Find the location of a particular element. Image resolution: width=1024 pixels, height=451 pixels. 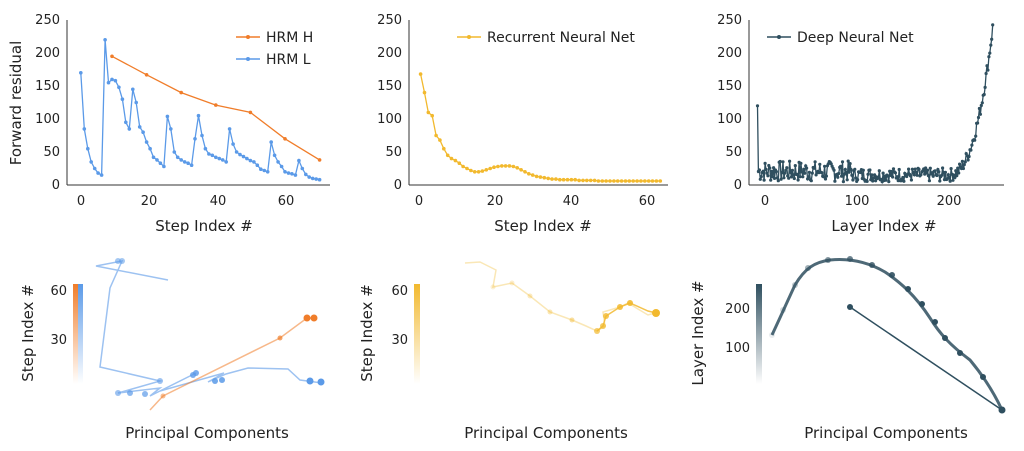

y-tick-label: 100 is located at coordinates (729, 119).